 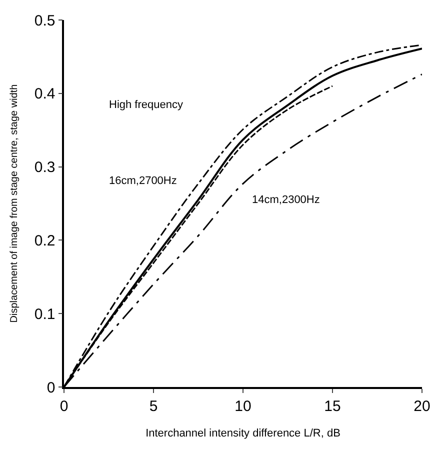 I want to click on y-axis-title: Displacement of image from stage centre, stage width, so click(x=14, y=203).